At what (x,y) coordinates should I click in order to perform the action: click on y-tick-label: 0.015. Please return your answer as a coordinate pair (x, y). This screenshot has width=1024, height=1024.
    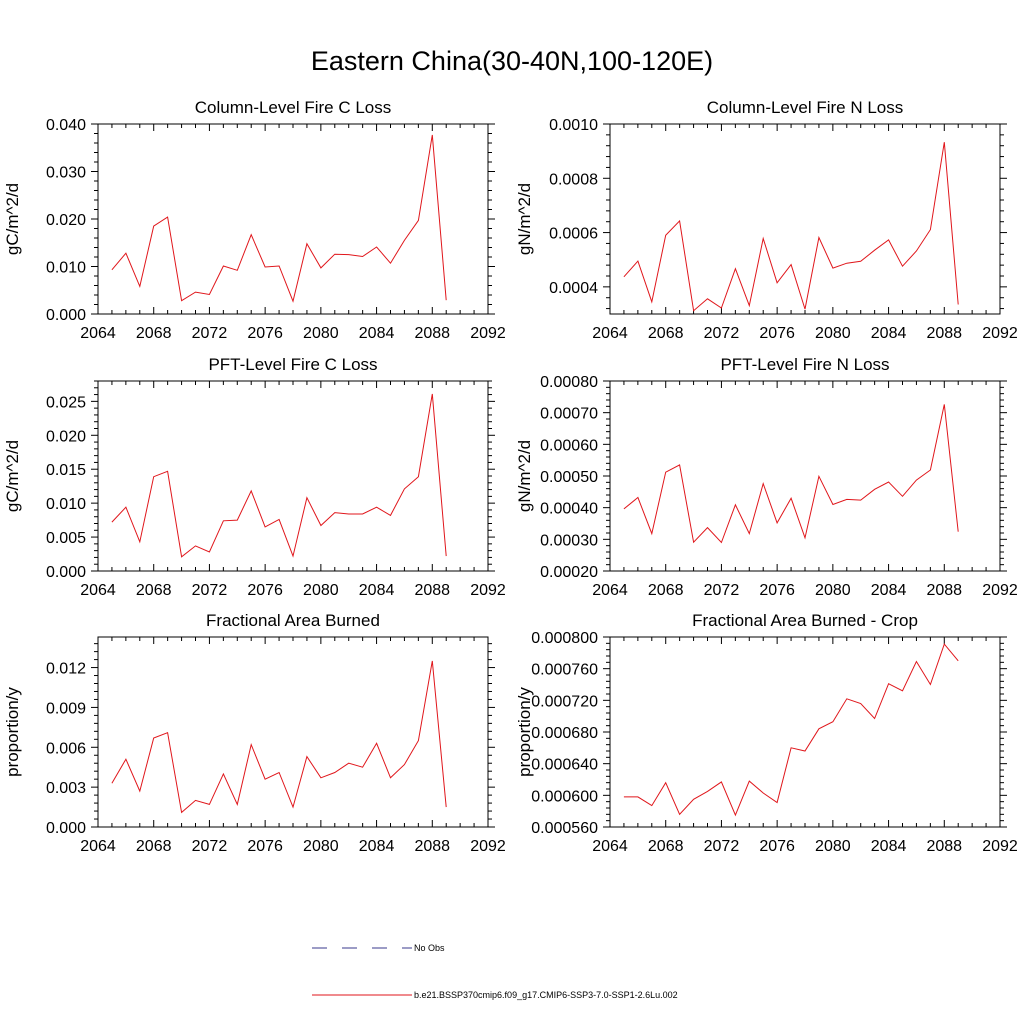
    Looking at the image, I should click on (66, 470).